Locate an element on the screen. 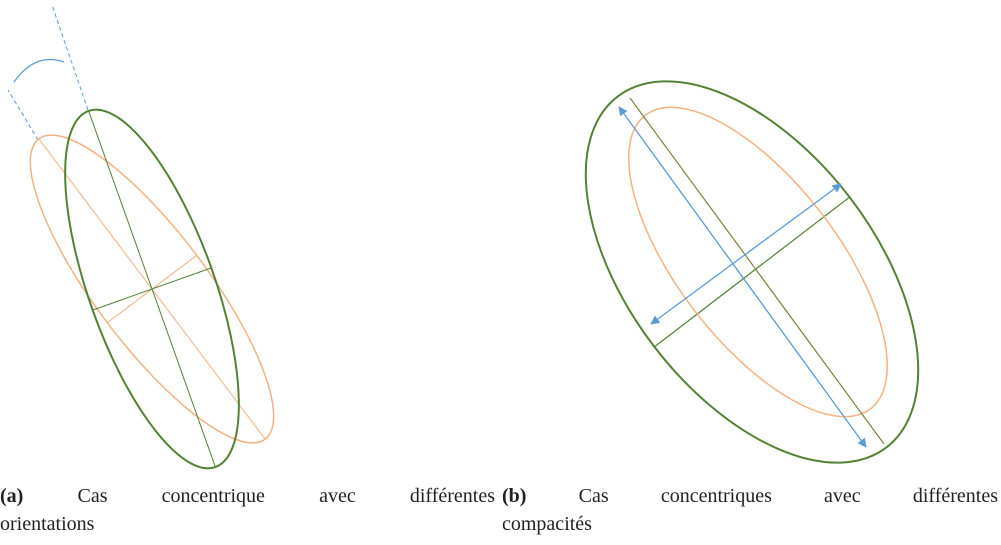 Image resolution: width=1001 pixels, height=545 pixels. green-ellipse is located at coordinates (152, 289).